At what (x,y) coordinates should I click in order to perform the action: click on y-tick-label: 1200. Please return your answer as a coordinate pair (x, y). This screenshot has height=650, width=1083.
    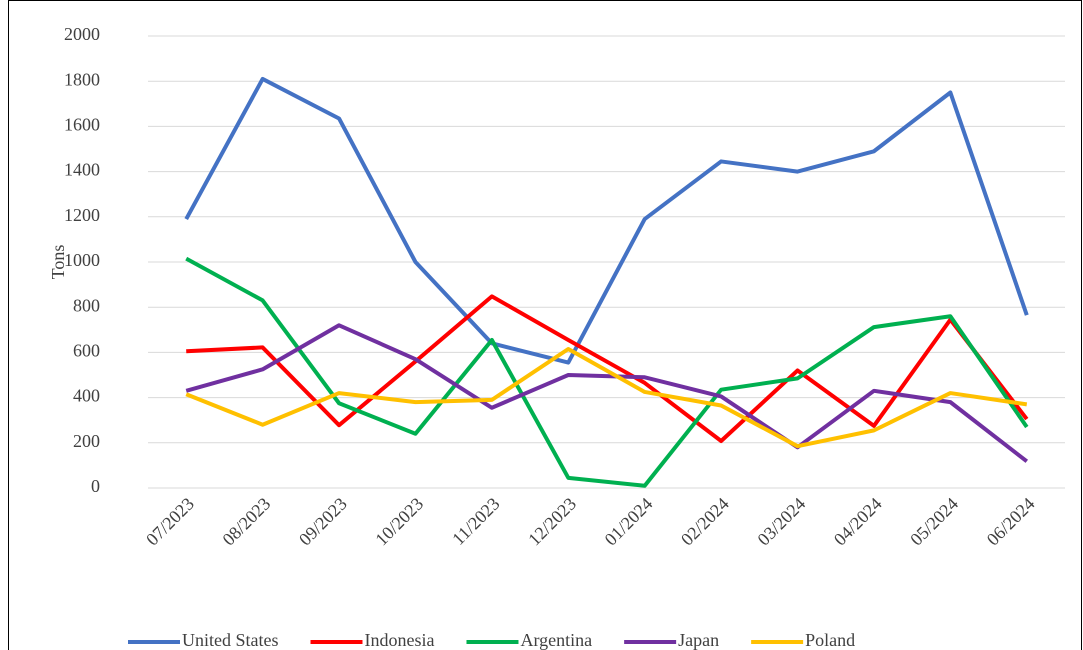
    Looking at the image, I should click on (82, 215).